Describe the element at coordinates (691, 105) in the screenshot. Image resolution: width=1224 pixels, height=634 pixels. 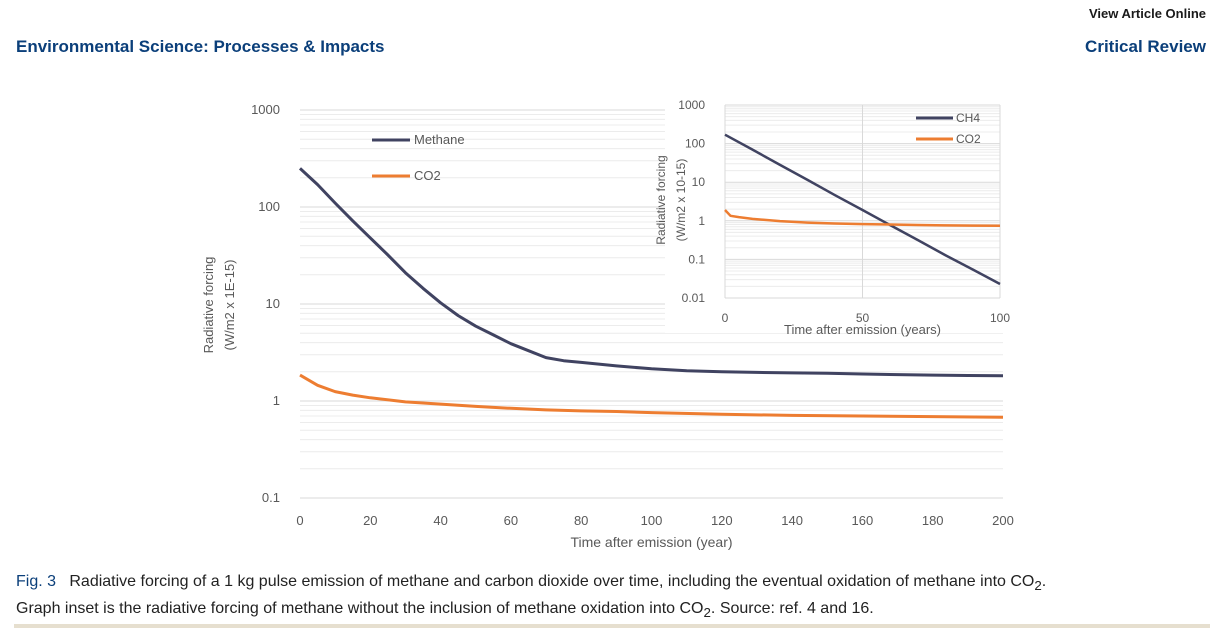
I see `inset-y-tick-label: 1000` at that location.